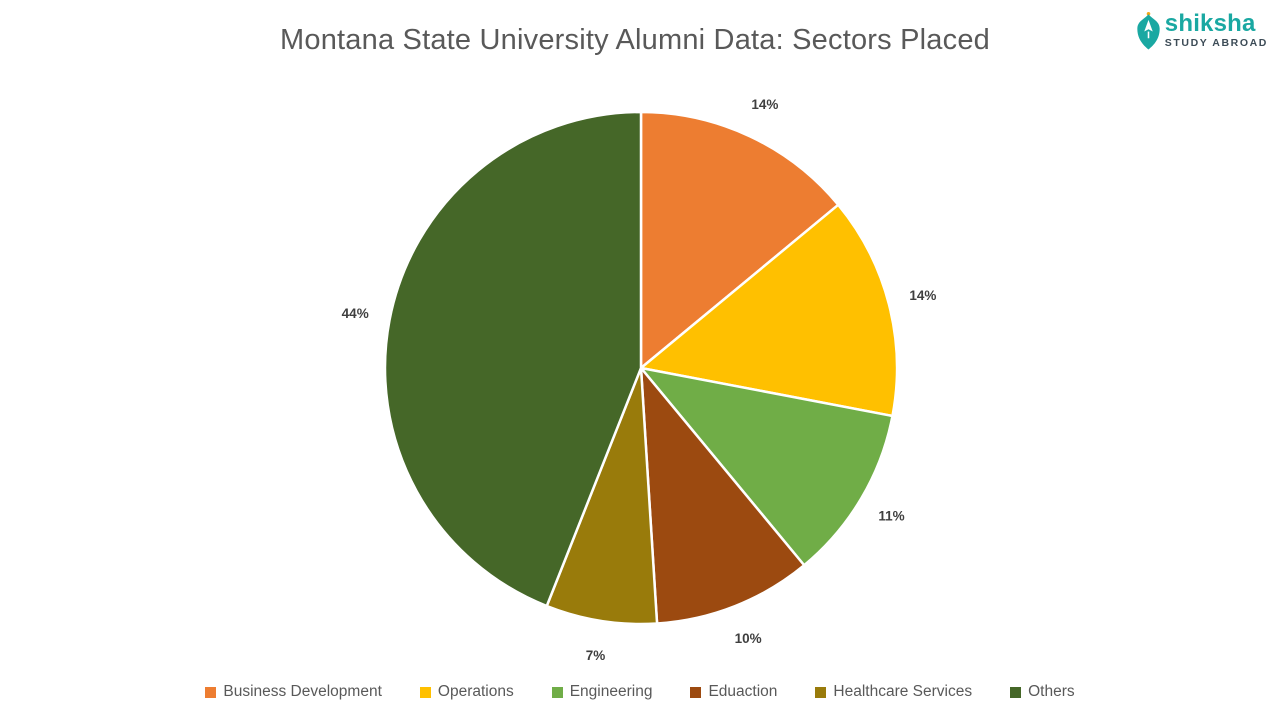 The width and height of the screenshot is (1280, 720). Describe the element at coordinates (211, 692) in the screenshot. I see `legend-swatch-business-development` at that location.